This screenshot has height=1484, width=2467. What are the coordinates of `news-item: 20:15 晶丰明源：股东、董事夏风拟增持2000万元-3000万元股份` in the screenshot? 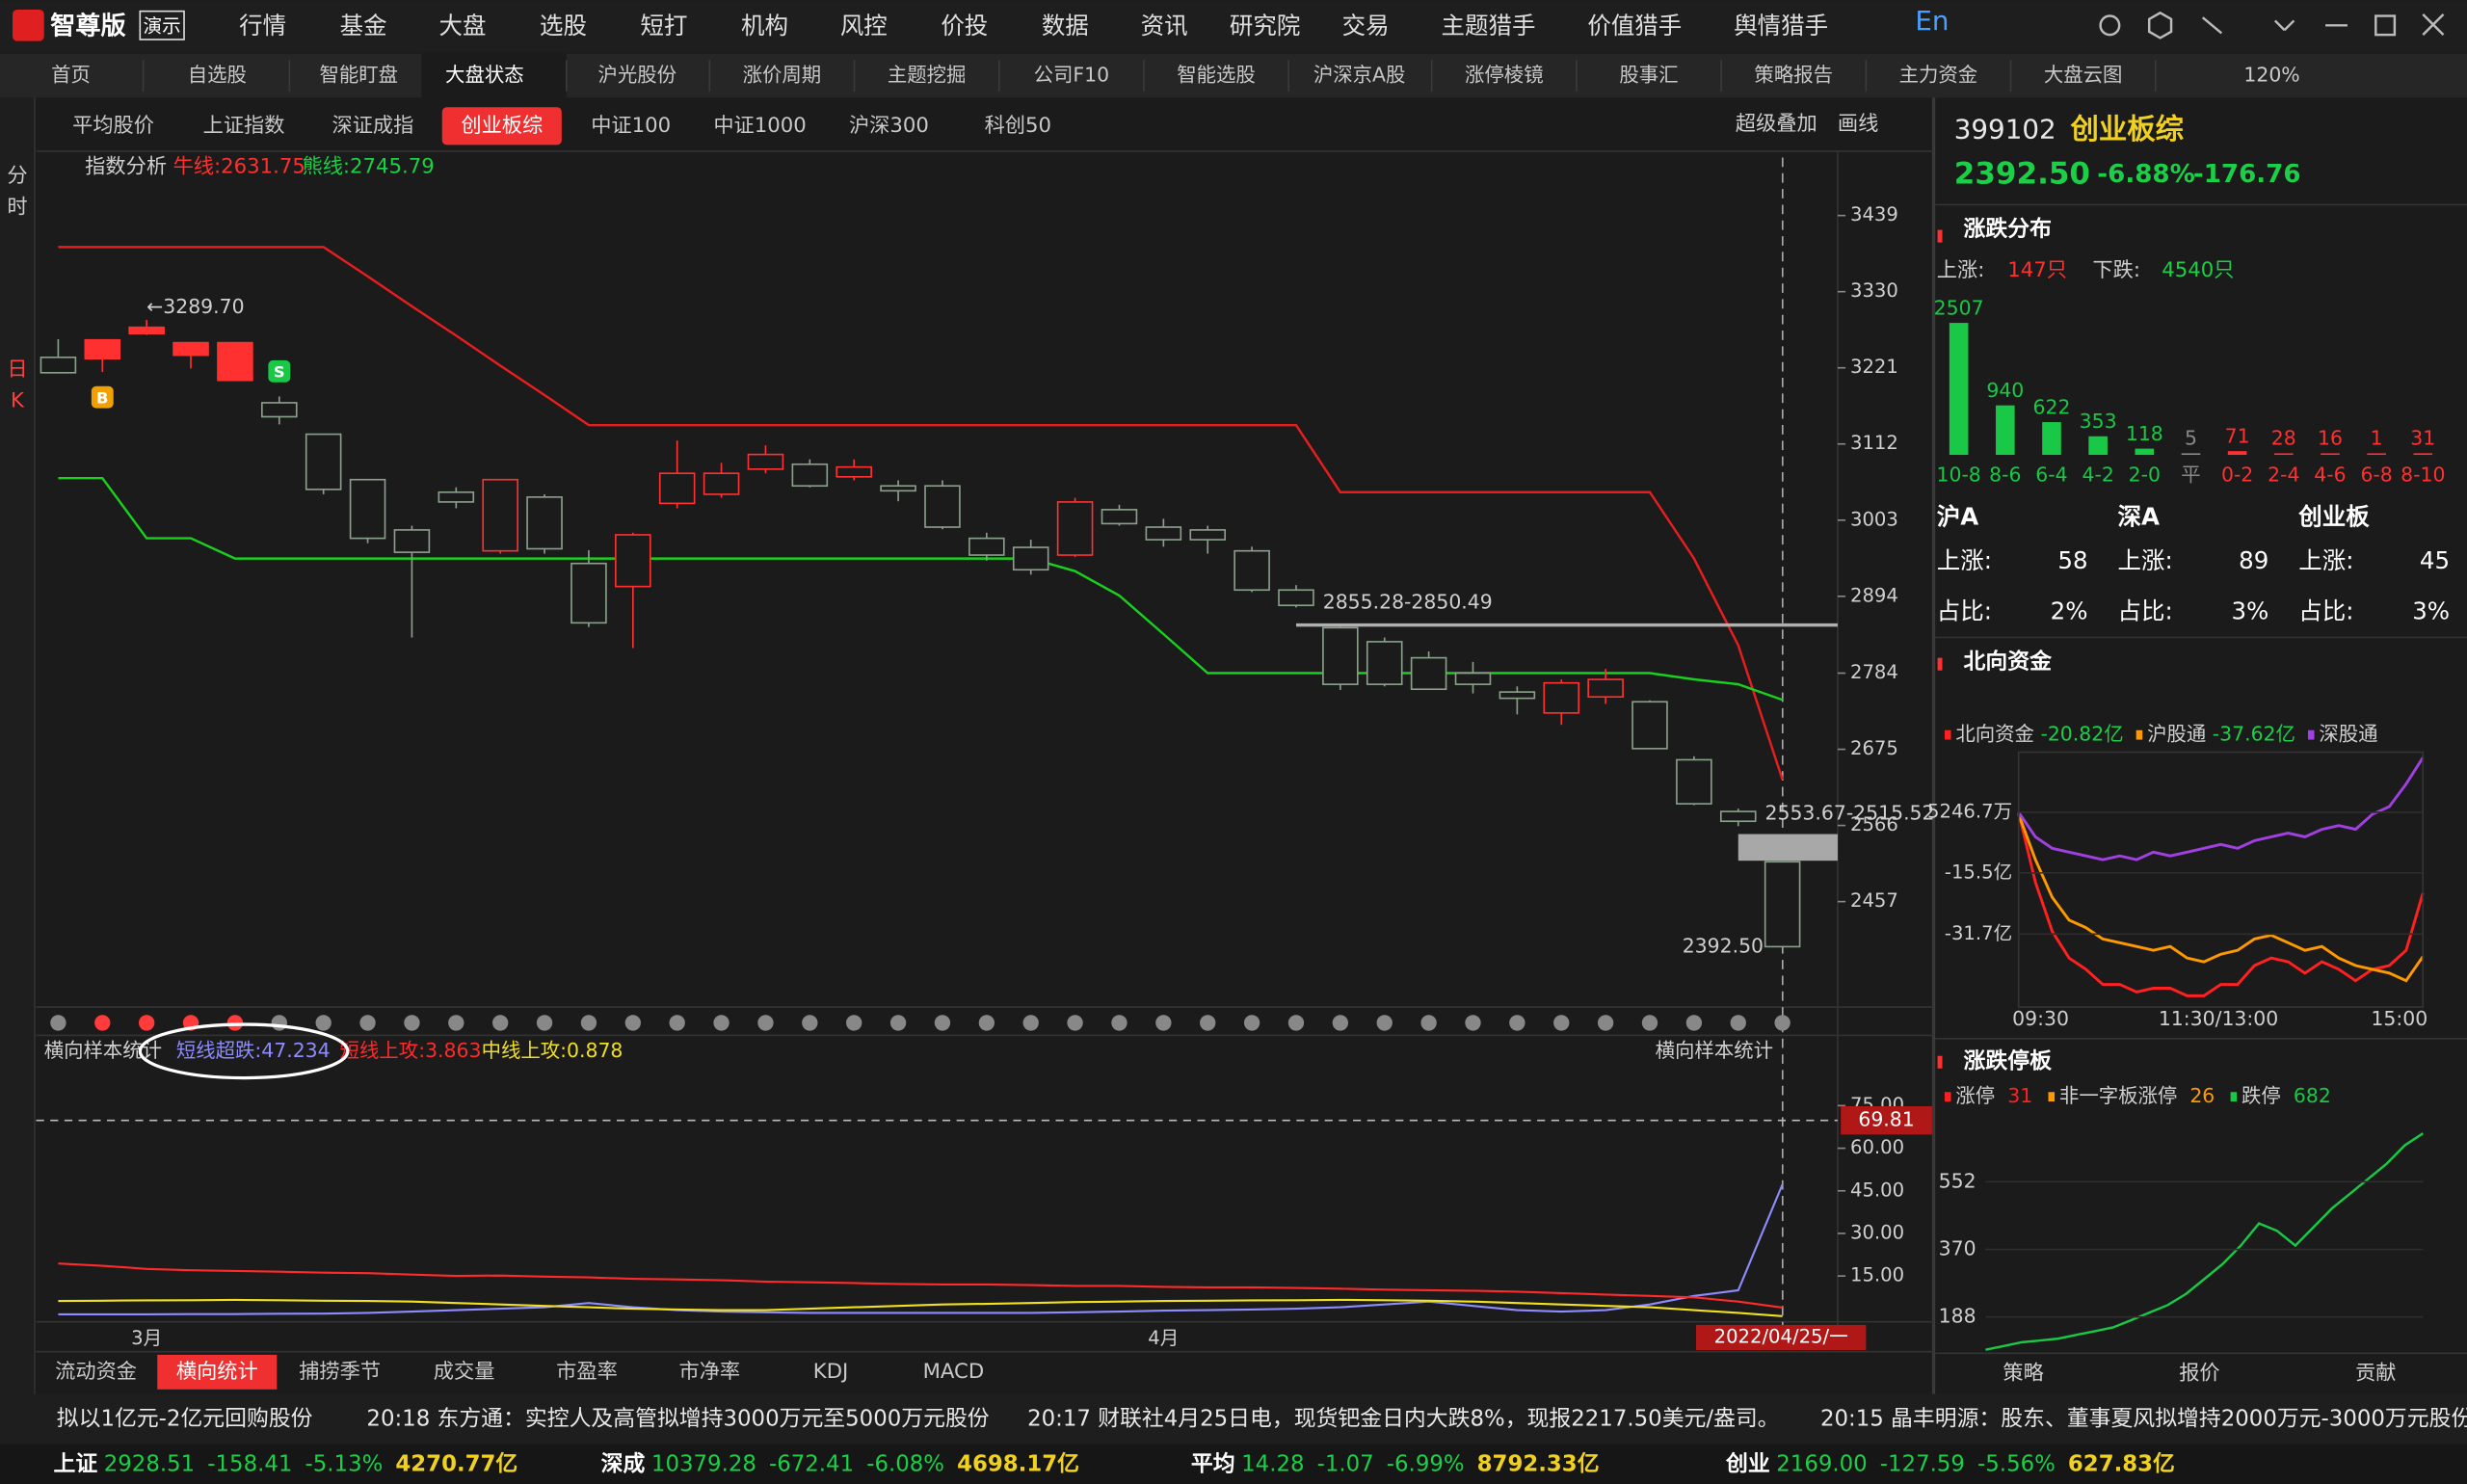 It's located at (2143, 1418).